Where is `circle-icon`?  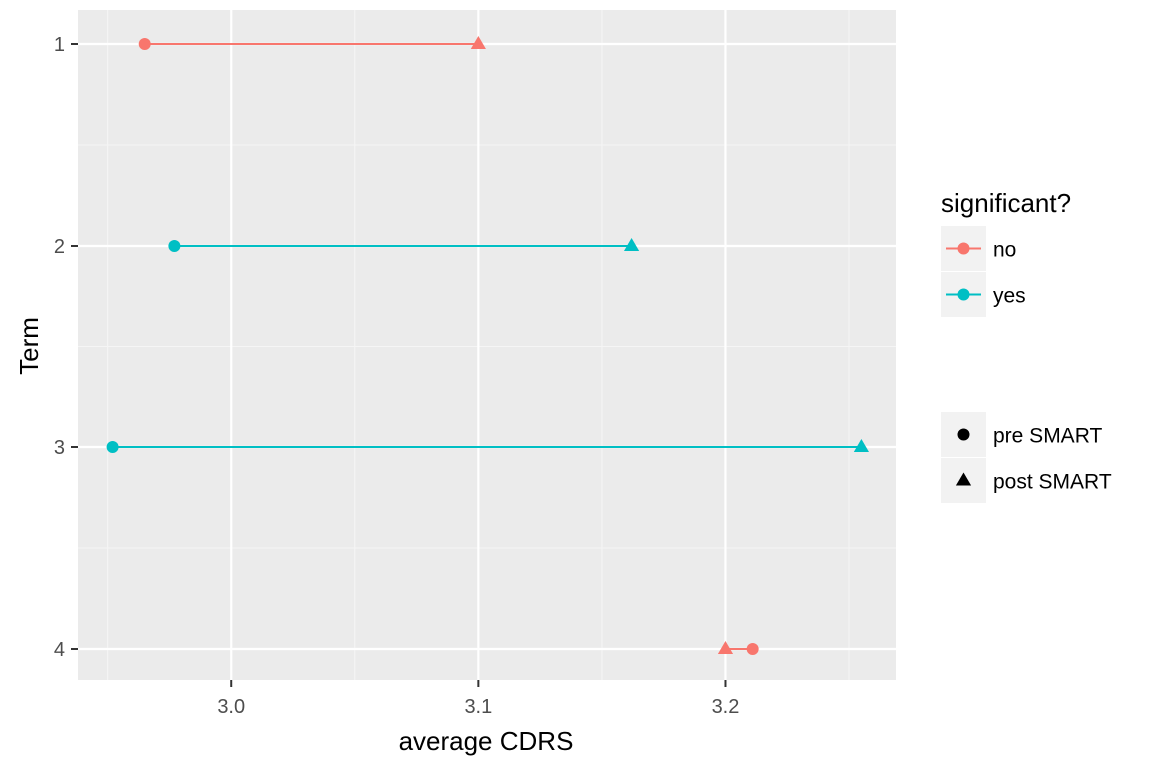 circle-icon is located at coordinates (963, 434).